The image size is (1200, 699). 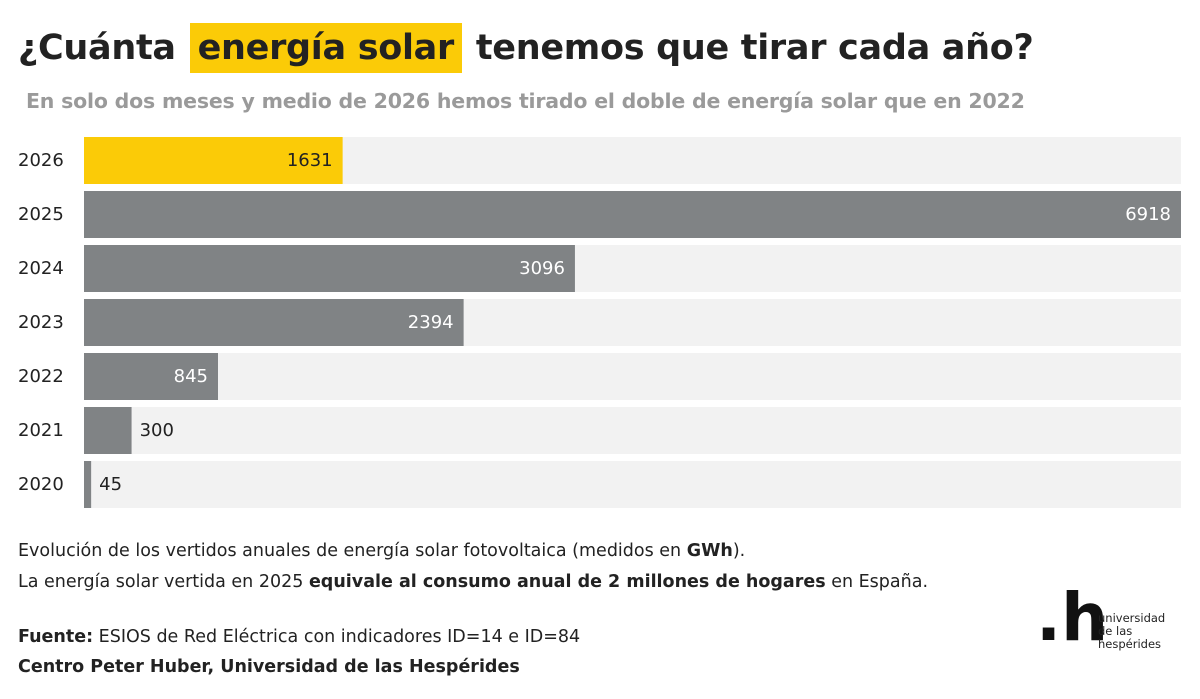 What do you see at coordinates (274, 322) in the screenshot?
I see `bar-2023` at bounding box center [274, 322].